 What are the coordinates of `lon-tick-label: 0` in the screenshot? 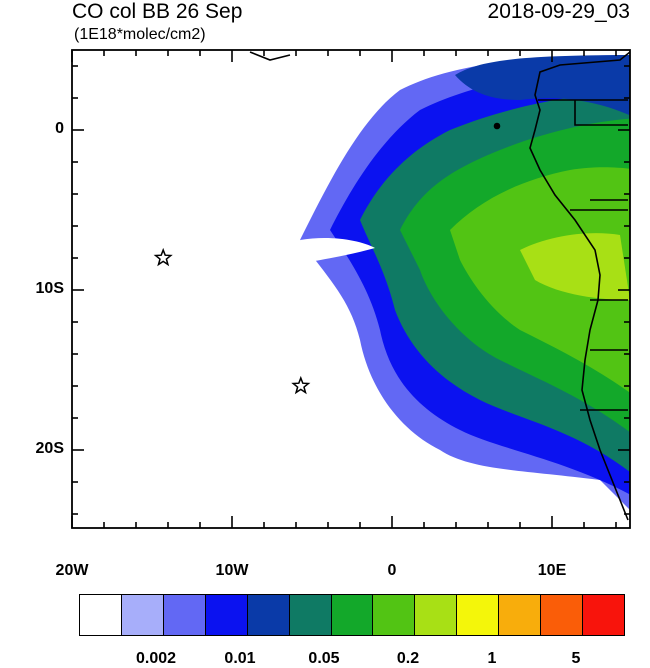 It's located at (392, 570).